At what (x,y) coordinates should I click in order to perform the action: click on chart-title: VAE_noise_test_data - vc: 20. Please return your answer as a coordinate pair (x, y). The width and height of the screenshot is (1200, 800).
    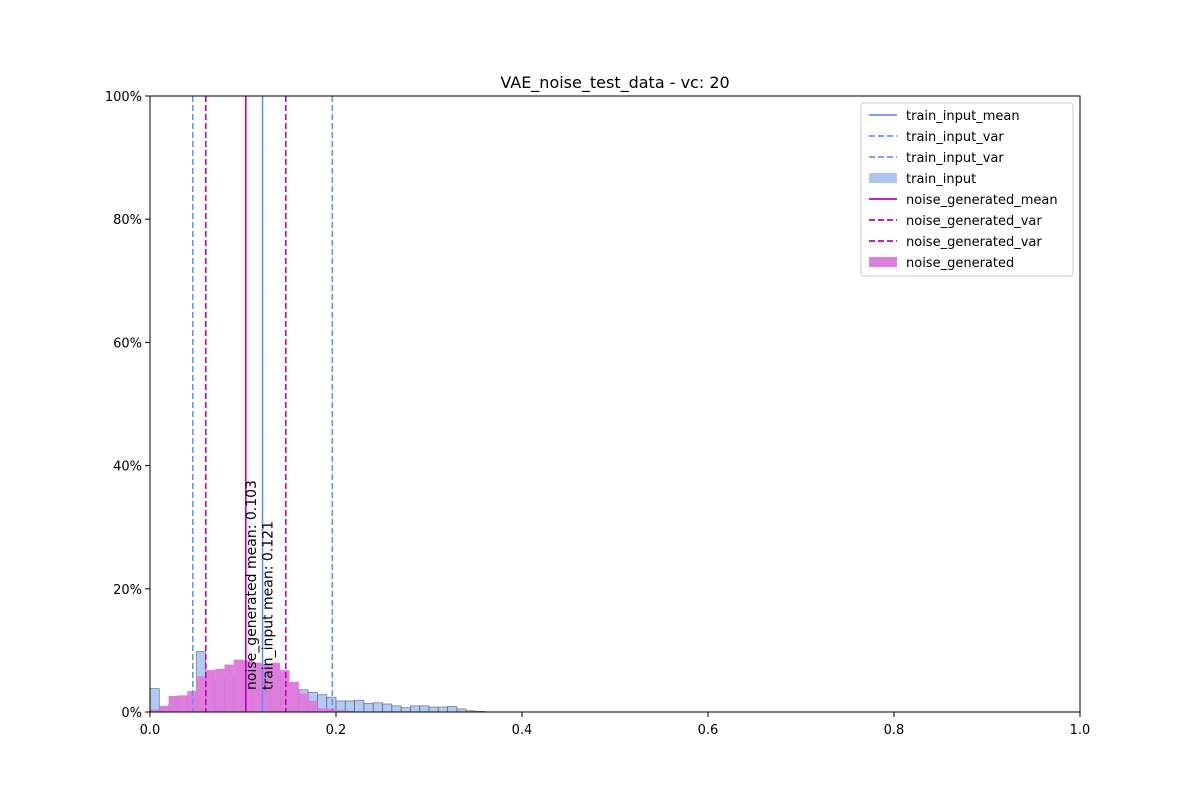
    Looking at the image, I should click on (614, 83).